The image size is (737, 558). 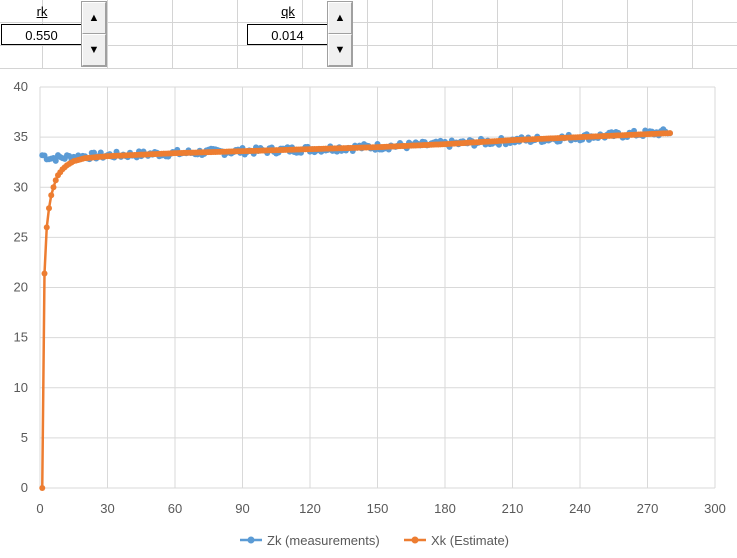 I want to click on rk-spinner: ▲ ▼, so click(x=94, y=34).